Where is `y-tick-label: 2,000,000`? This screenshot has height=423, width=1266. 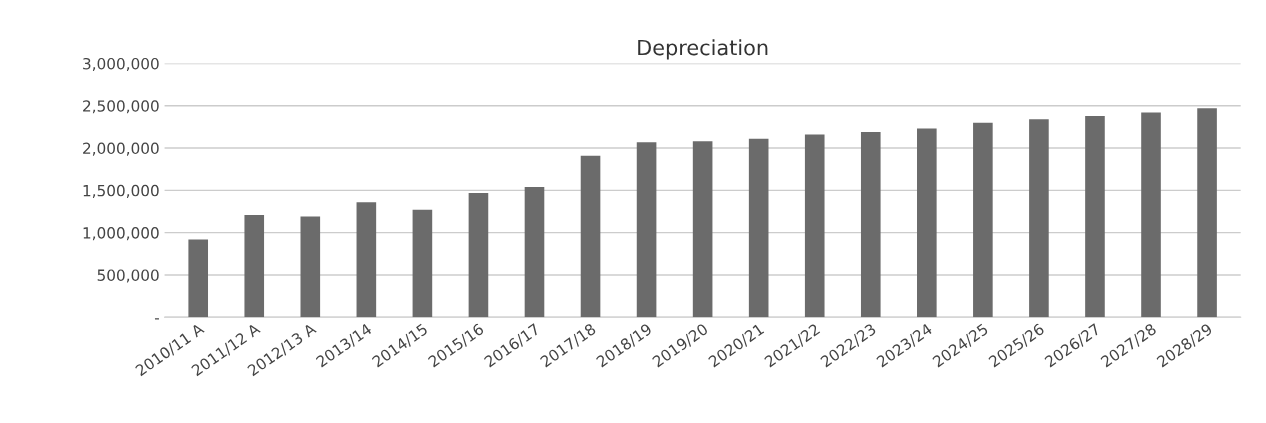
y-tick-label: 2,000,000 is located at coordinates (121, 149).